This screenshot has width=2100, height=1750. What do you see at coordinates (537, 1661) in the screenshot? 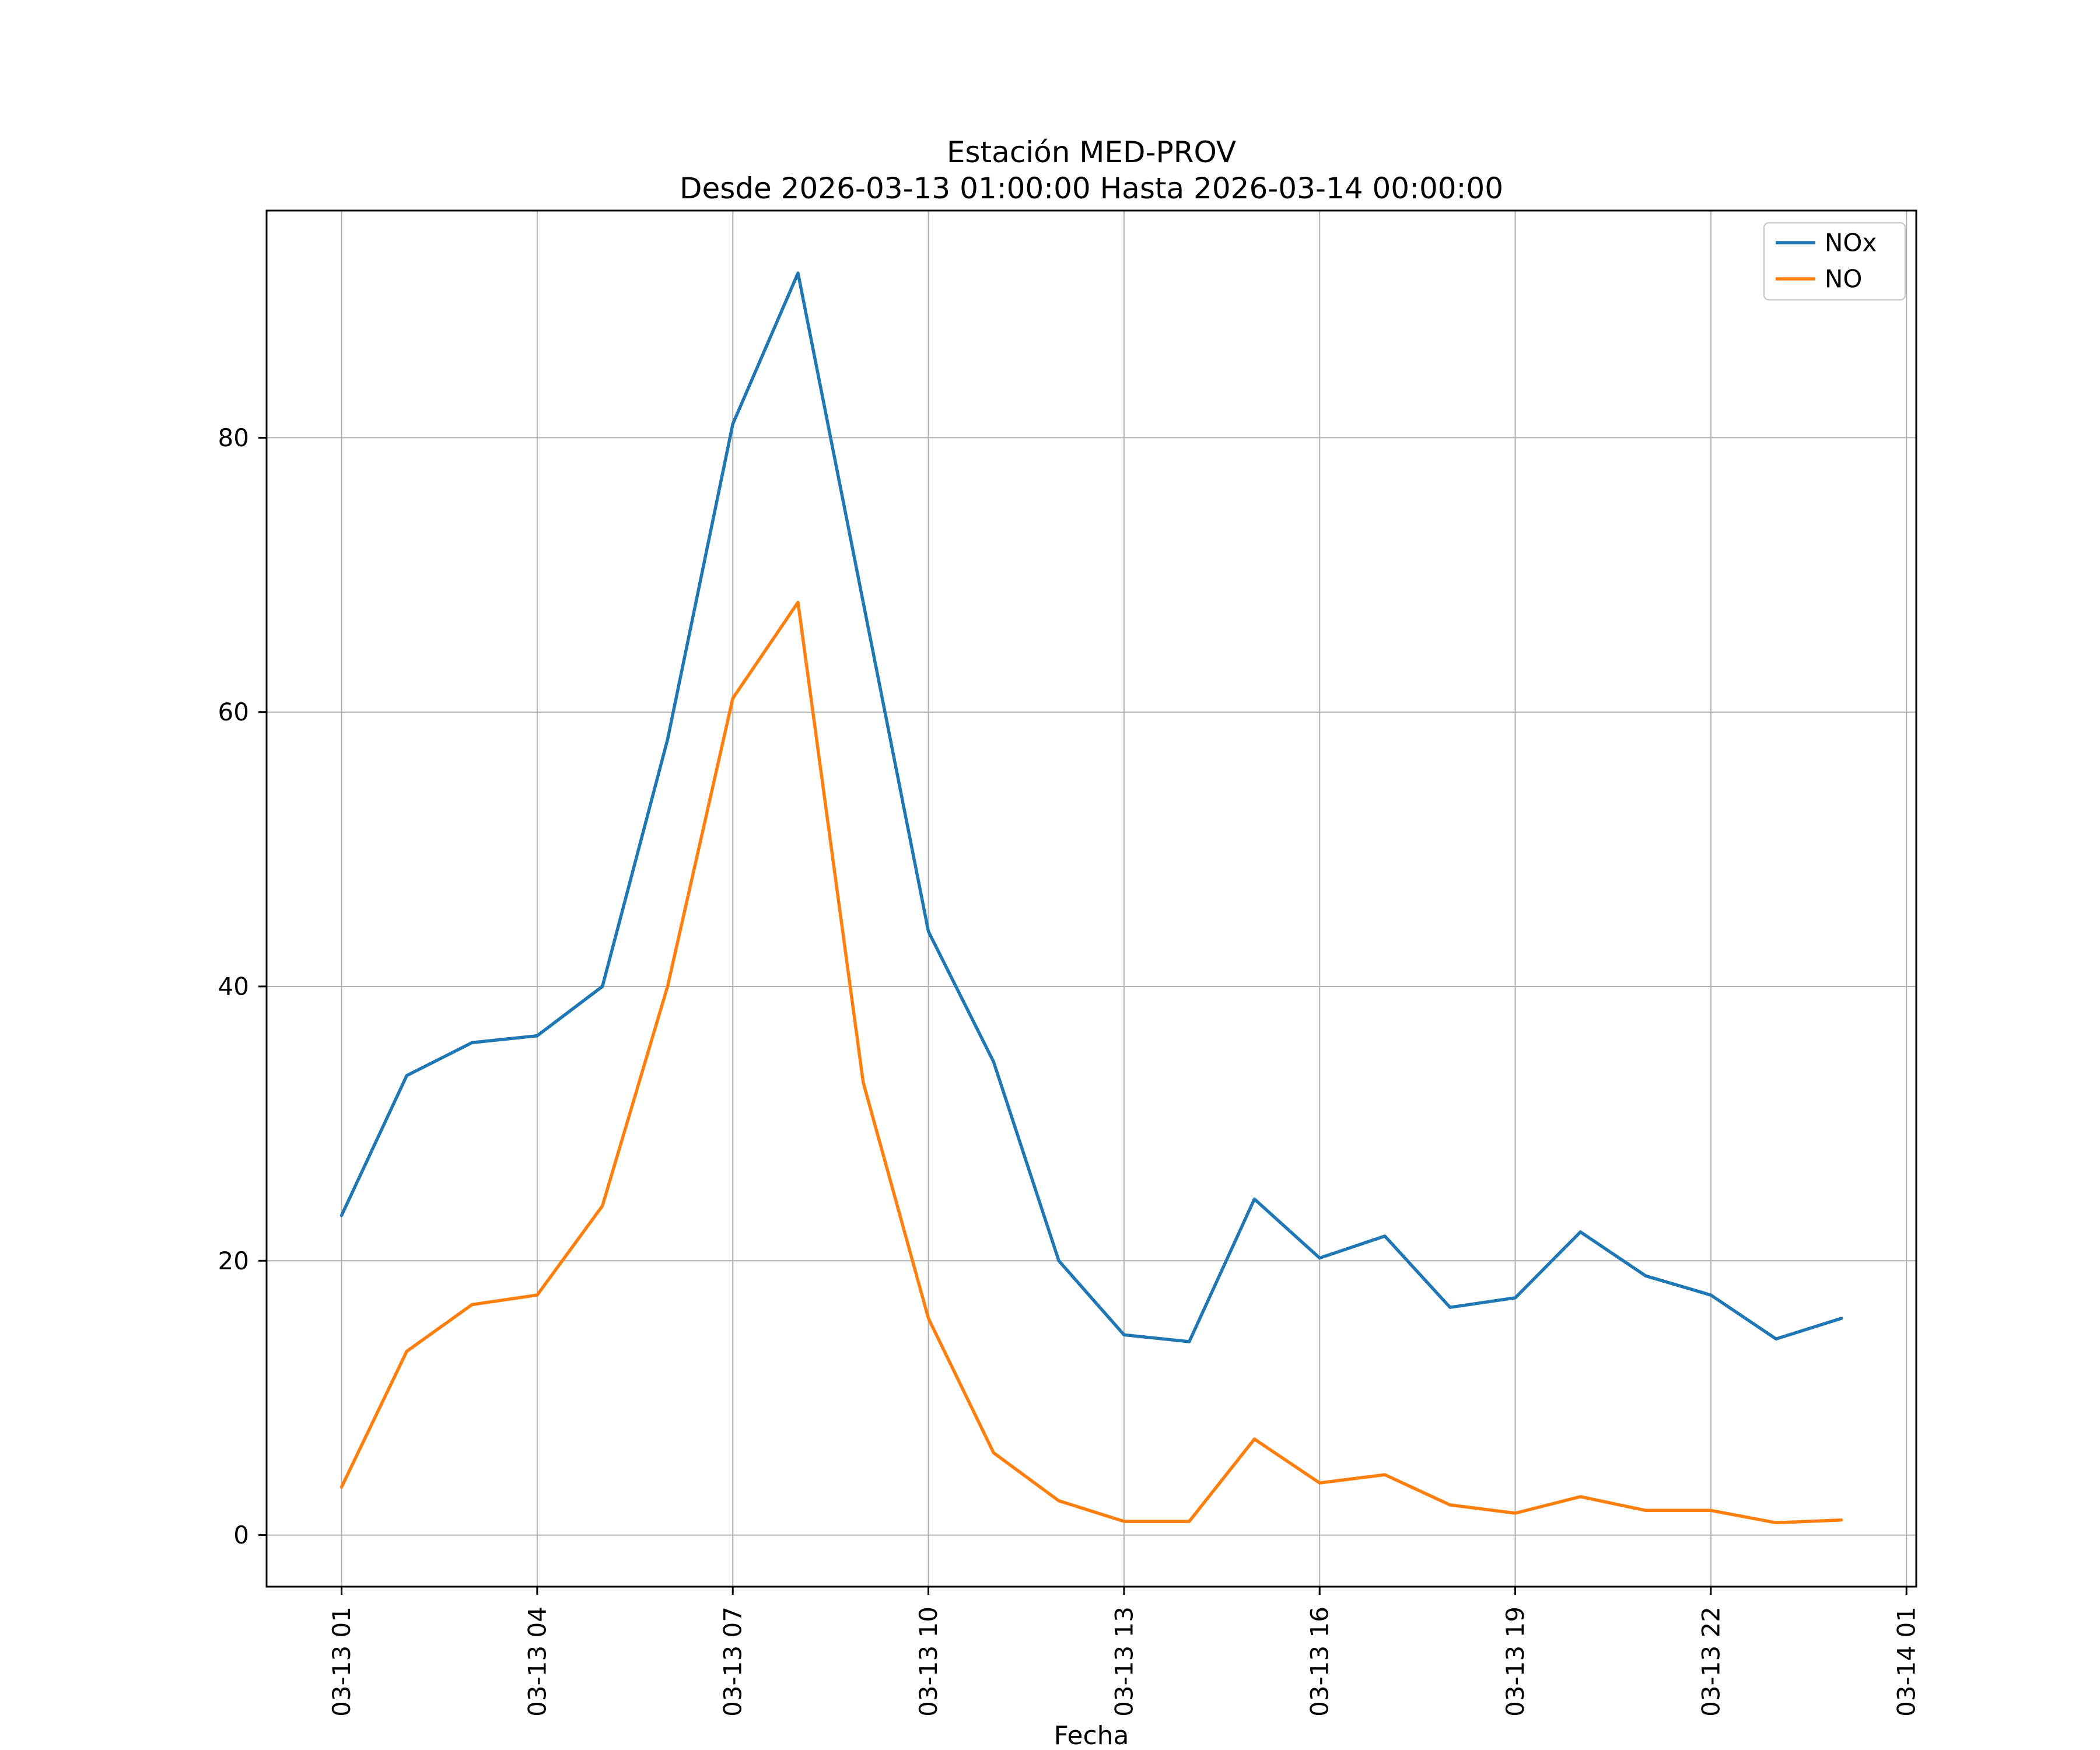
I see `x-tick-label: 03-13 04` at bounding box center [537, 1661].